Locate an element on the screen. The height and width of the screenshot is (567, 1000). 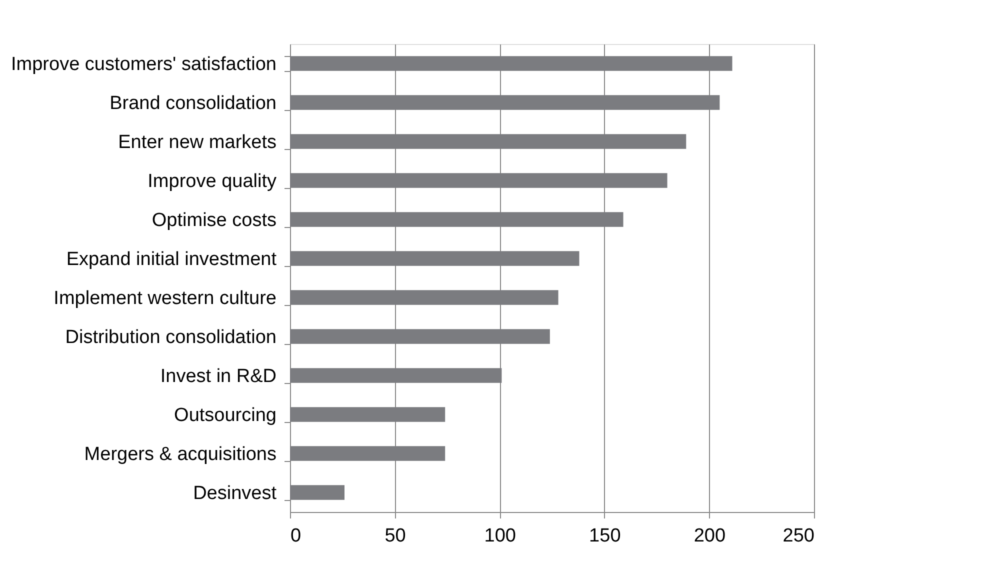
y-tick-label: Invest in R&D is located at coordinates (218, 376).